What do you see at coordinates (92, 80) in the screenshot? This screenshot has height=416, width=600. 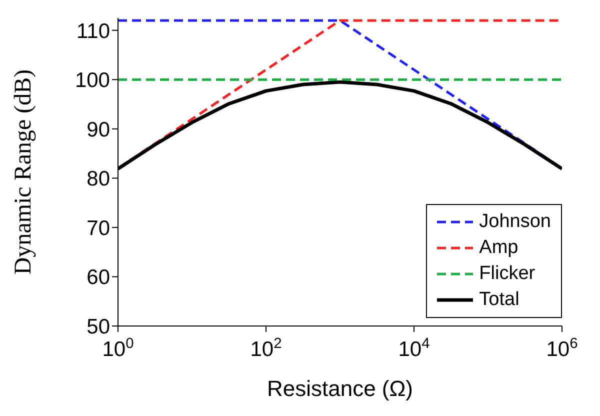 I see `y-tick-label: 100` at bounding box center [92, 80].